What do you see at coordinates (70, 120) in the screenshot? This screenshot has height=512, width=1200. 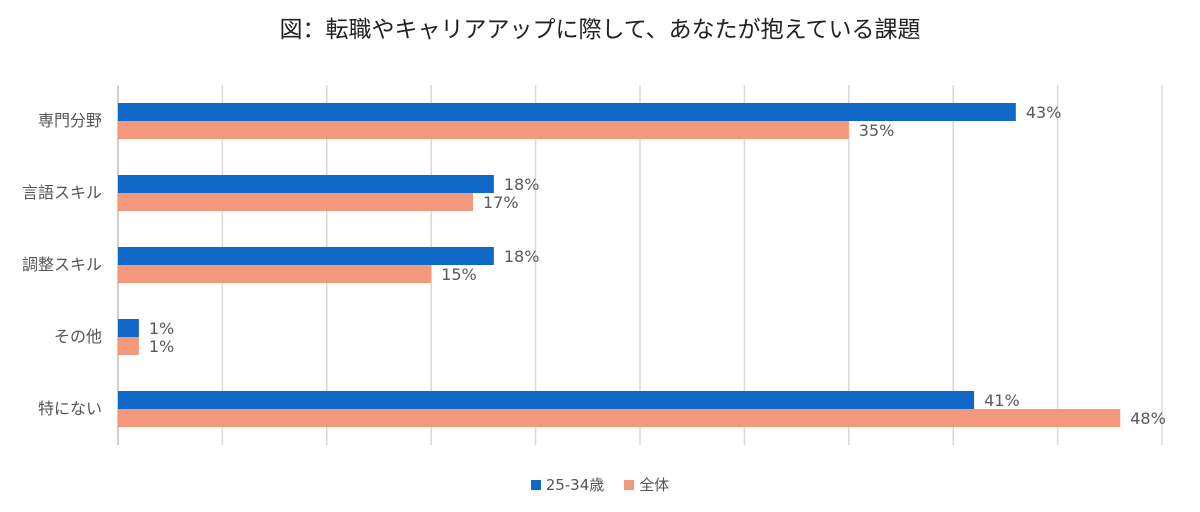 I see `category-label: 専門分野` at bounding box center [70, 120].